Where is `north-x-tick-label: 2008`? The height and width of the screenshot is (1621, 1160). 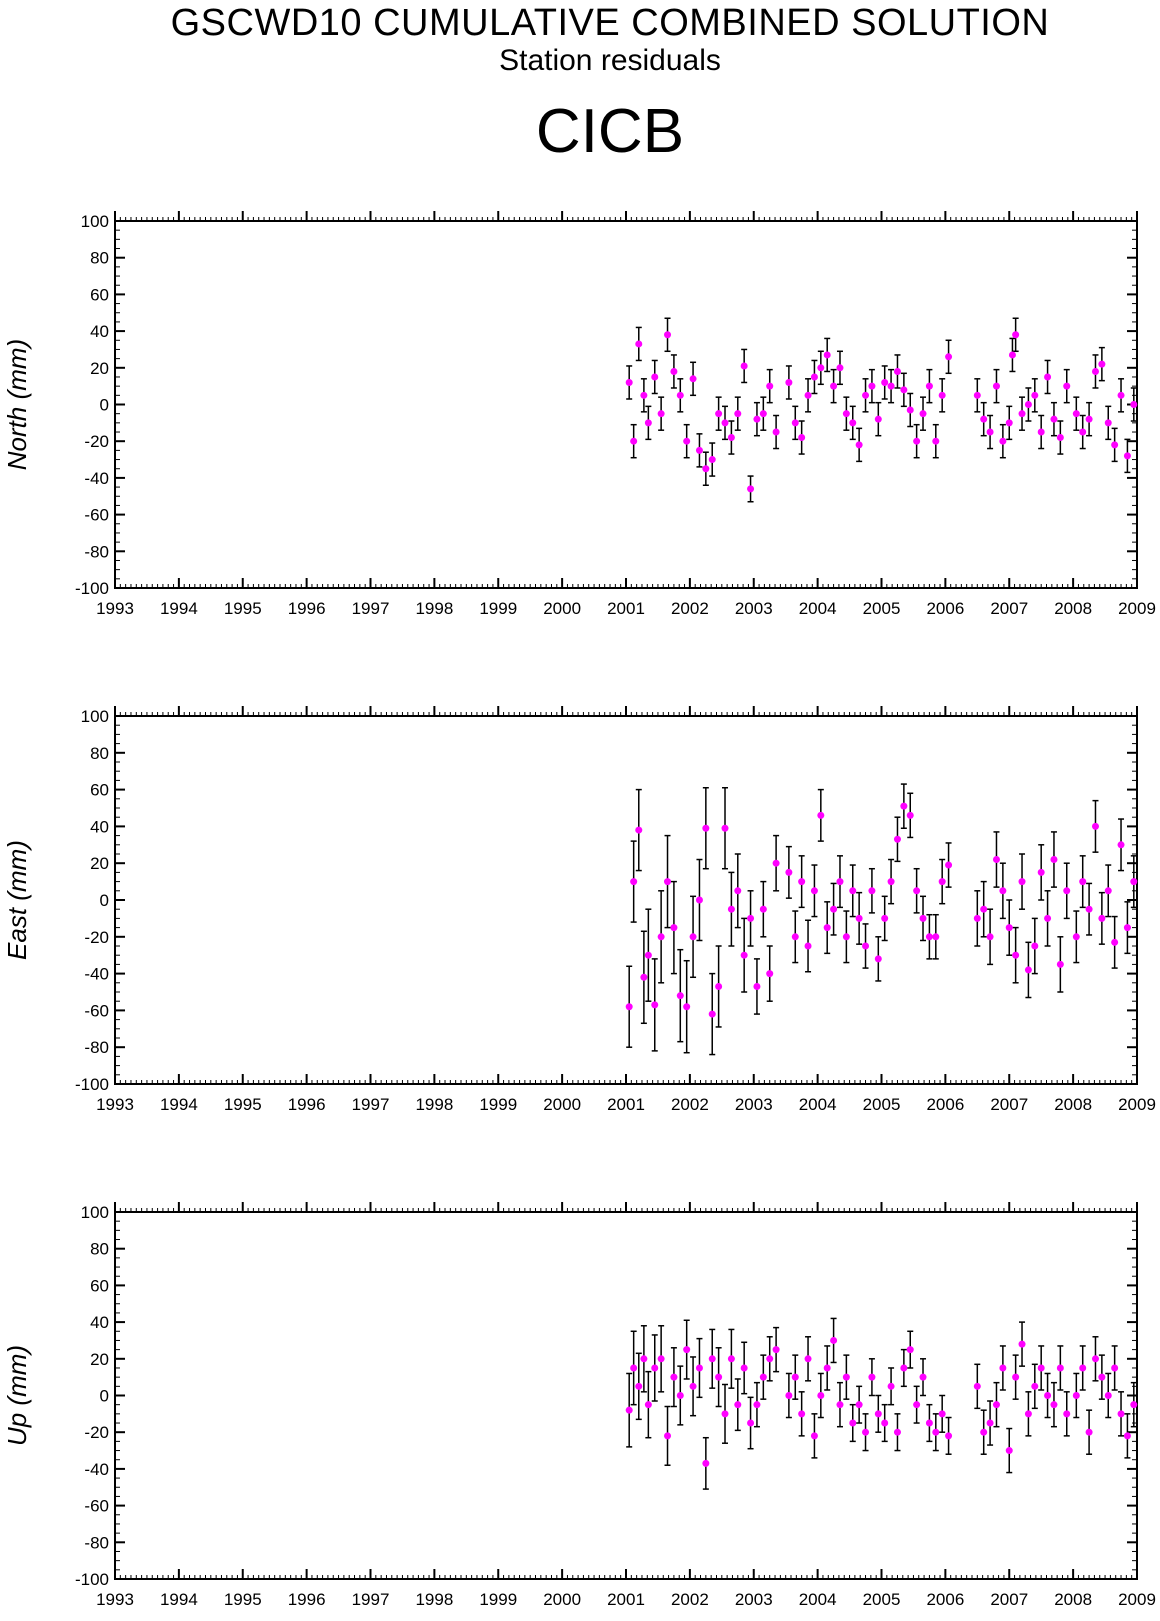 north-x-tick-label: 2008 is located at coordinates (1073, 608).